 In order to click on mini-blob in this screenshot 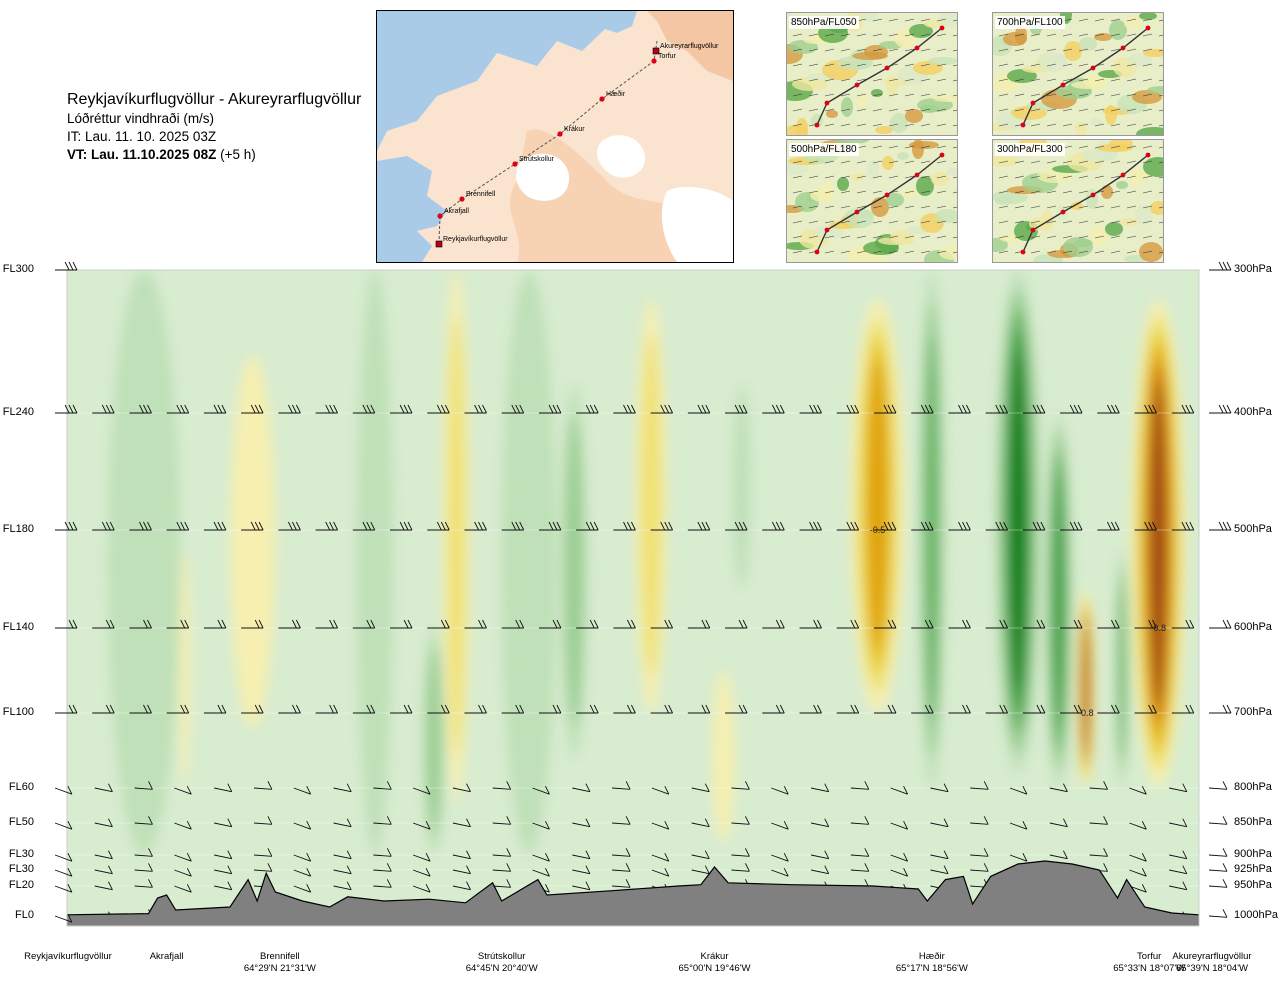, I will do `click(1144, 215)`.